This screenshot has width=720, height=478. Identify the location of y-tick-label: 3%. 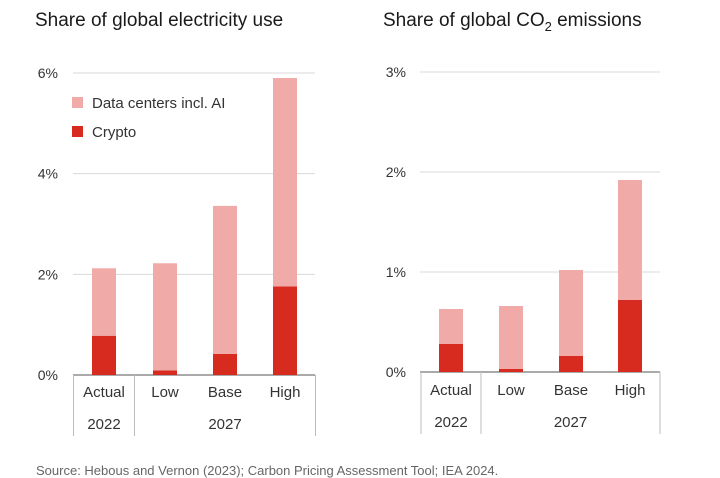
(396, 72).